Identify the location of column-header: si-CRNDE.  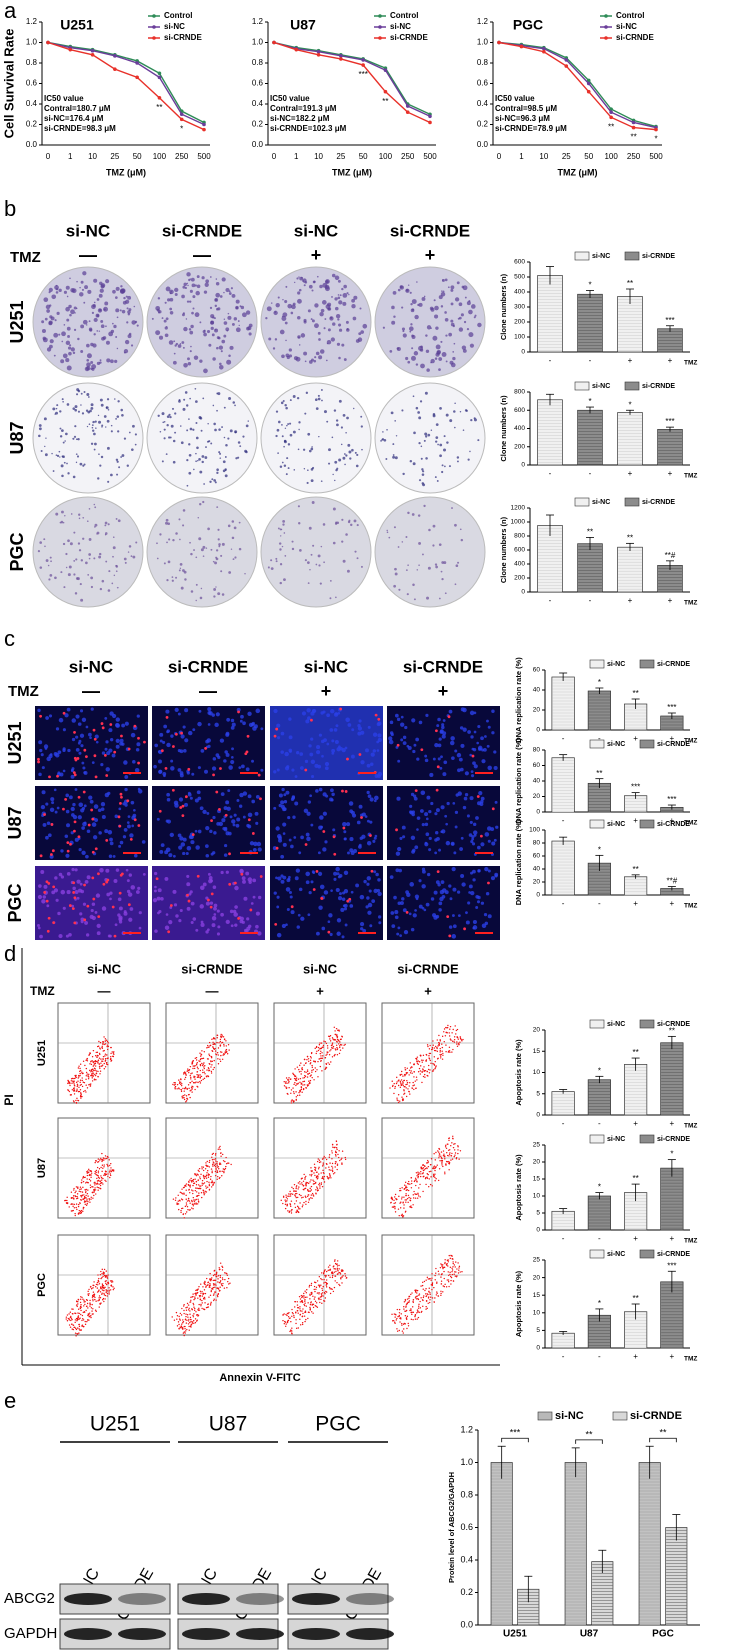
(212, 968).